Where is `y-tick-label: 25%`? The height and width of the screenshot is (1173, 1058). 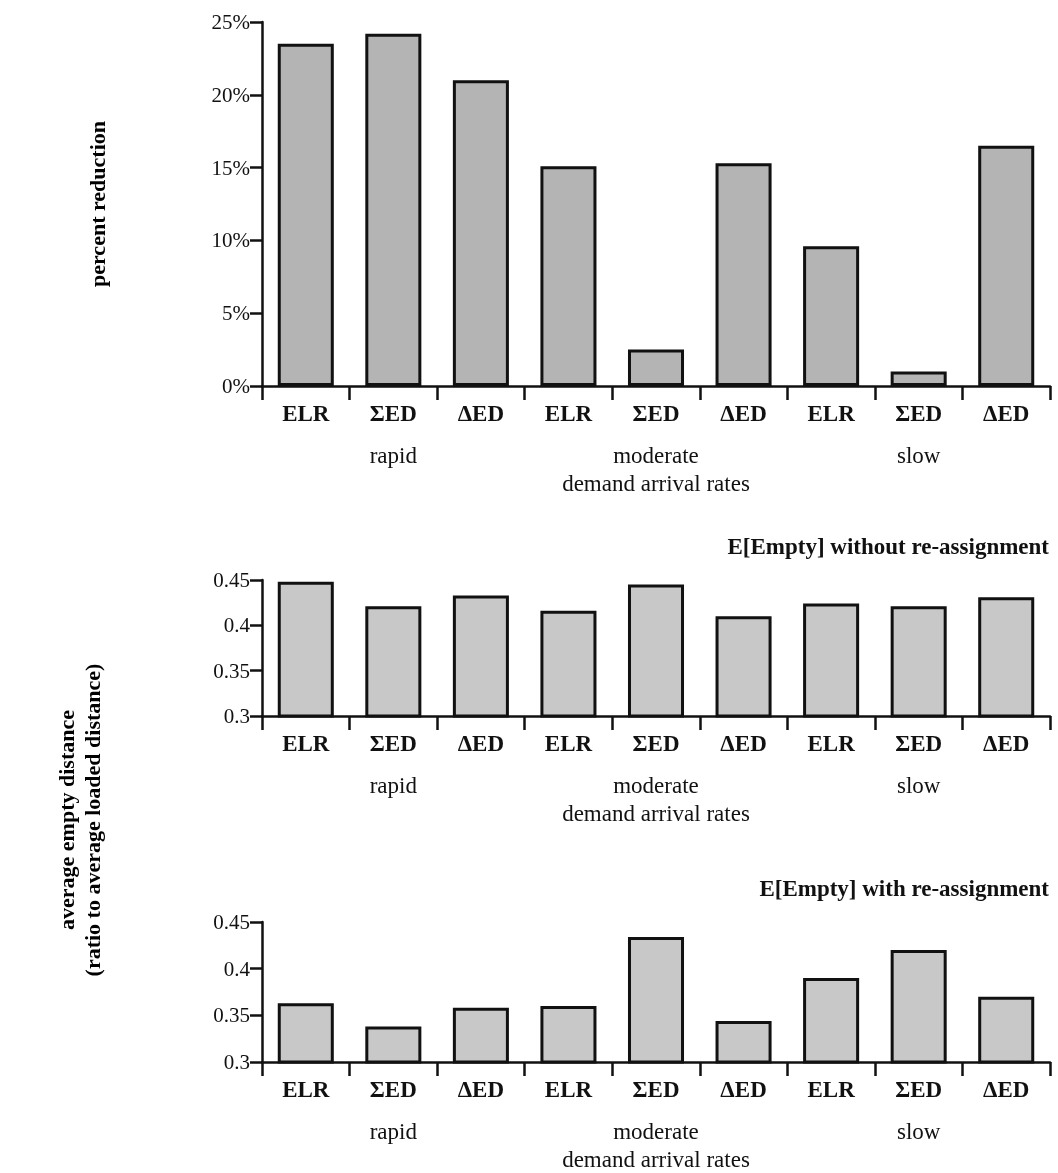 y-tick-label: 25% is located at coordinates (230, 22).